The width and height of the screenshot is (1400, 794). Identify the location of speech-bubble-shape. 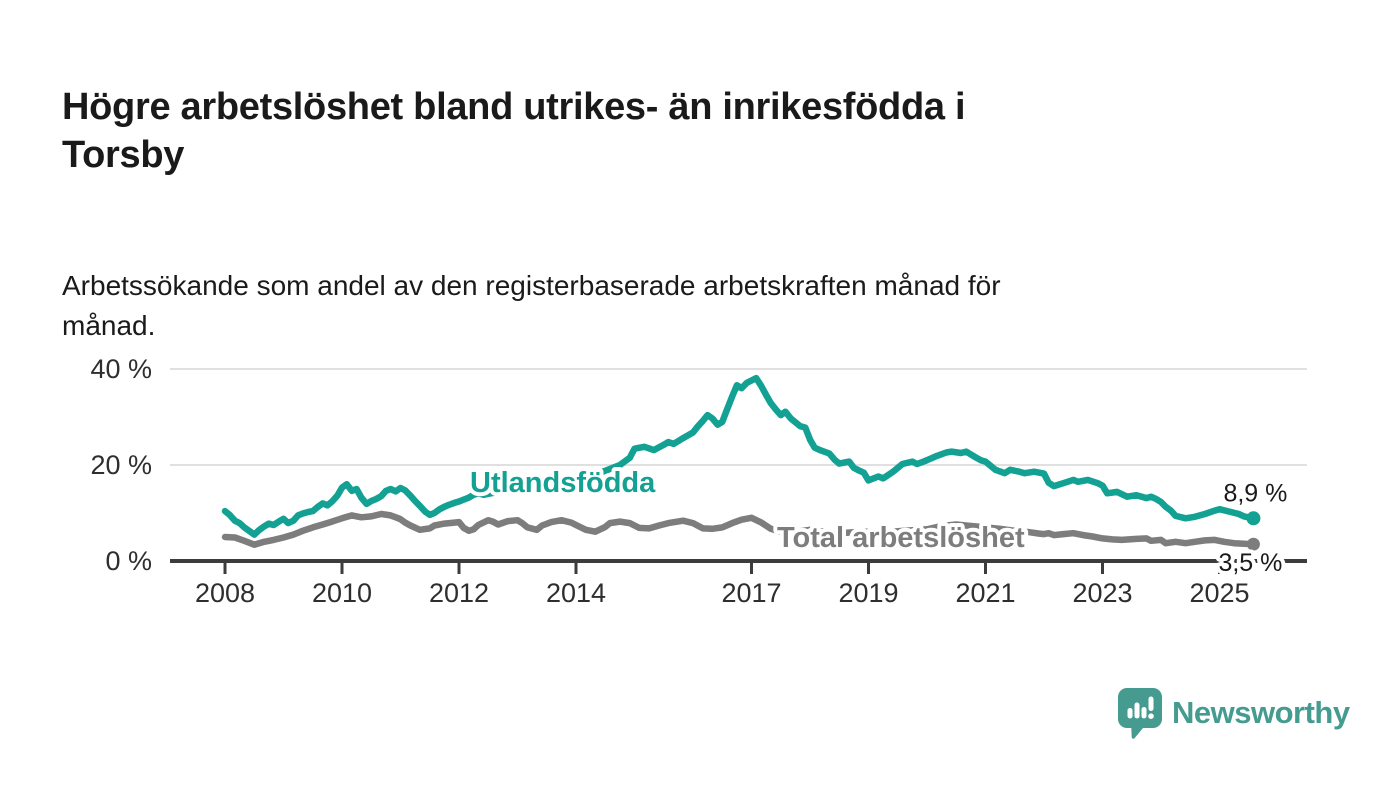
(1140, 713).